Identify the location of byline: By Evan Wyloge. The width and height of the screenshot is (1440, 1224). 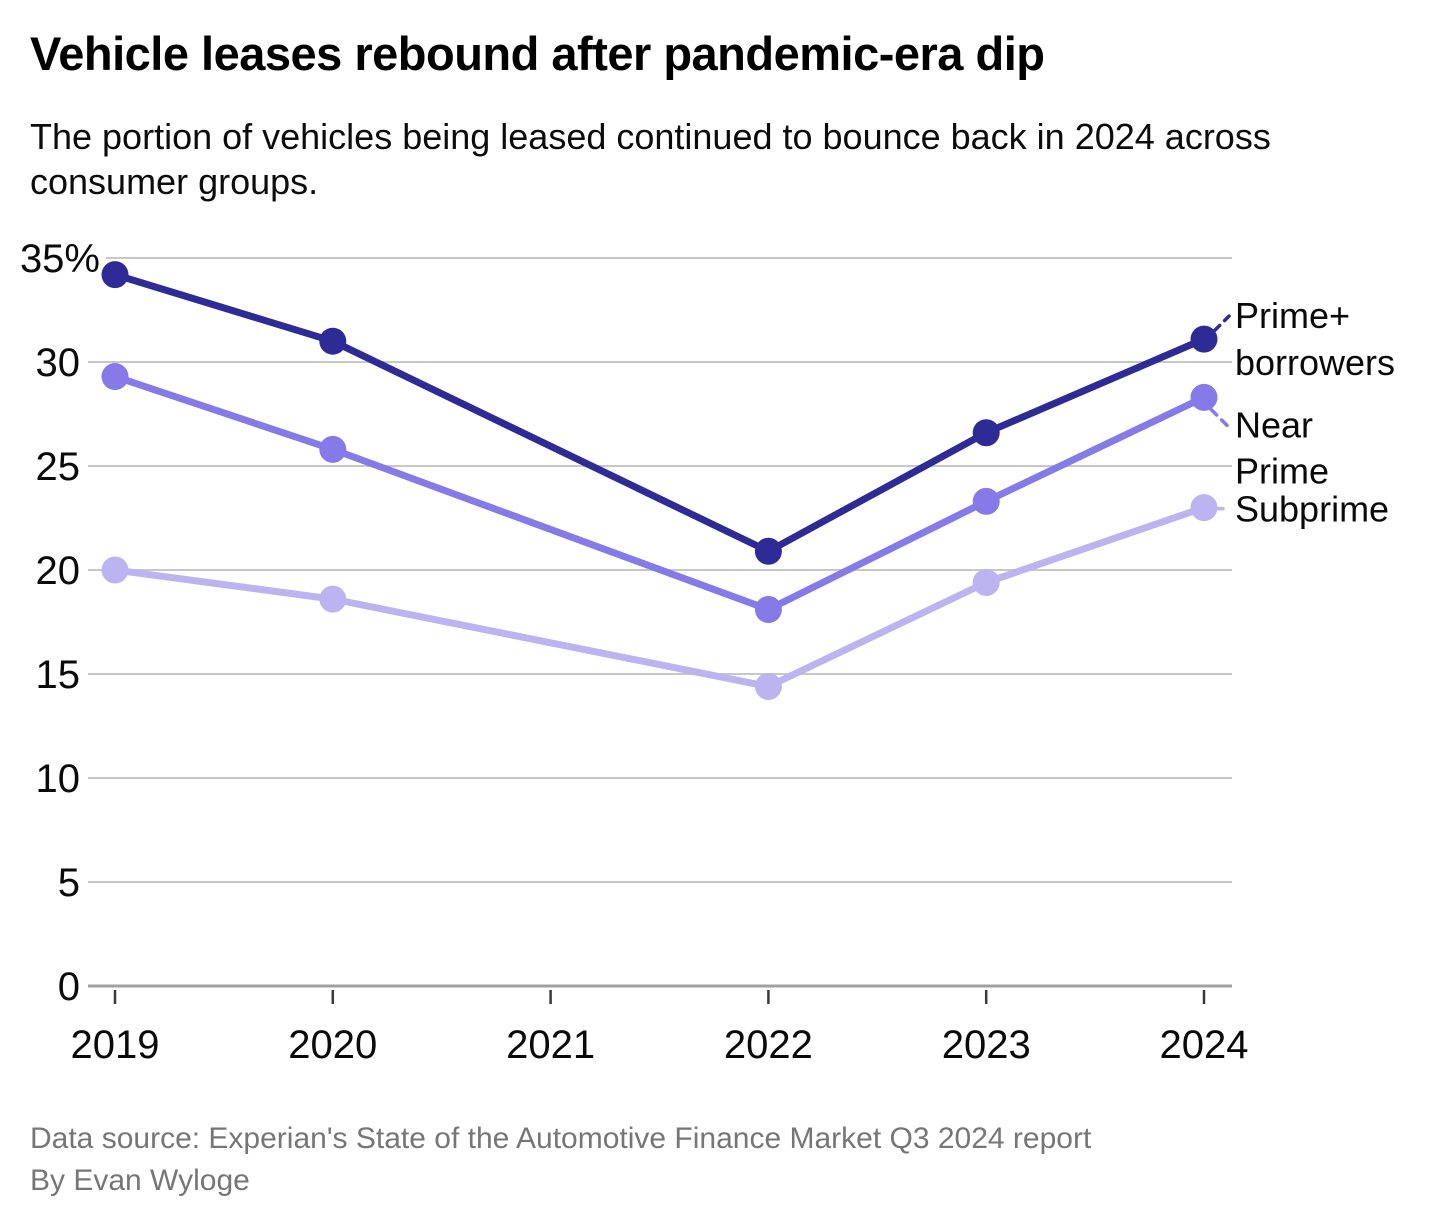
(140, 1180).